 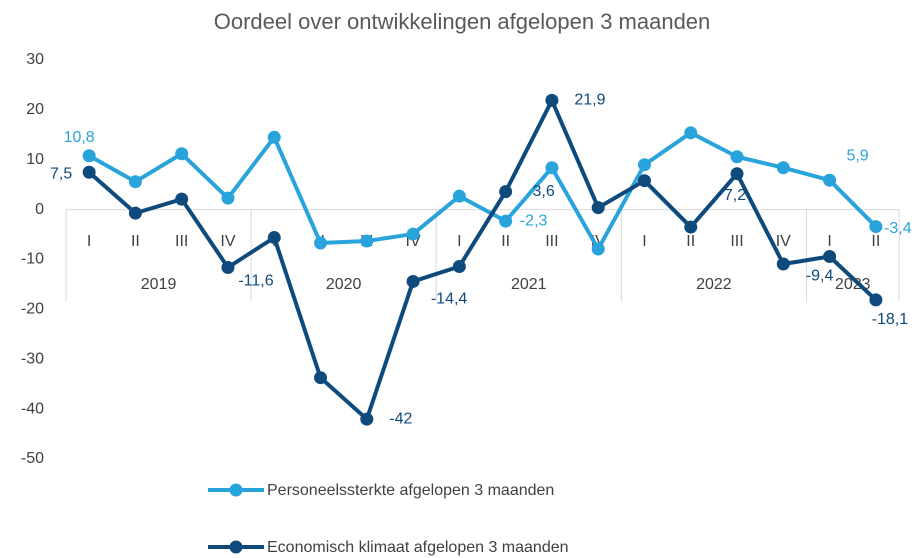 I want to click on data-label: -18,1, so click(x=890, y=319).